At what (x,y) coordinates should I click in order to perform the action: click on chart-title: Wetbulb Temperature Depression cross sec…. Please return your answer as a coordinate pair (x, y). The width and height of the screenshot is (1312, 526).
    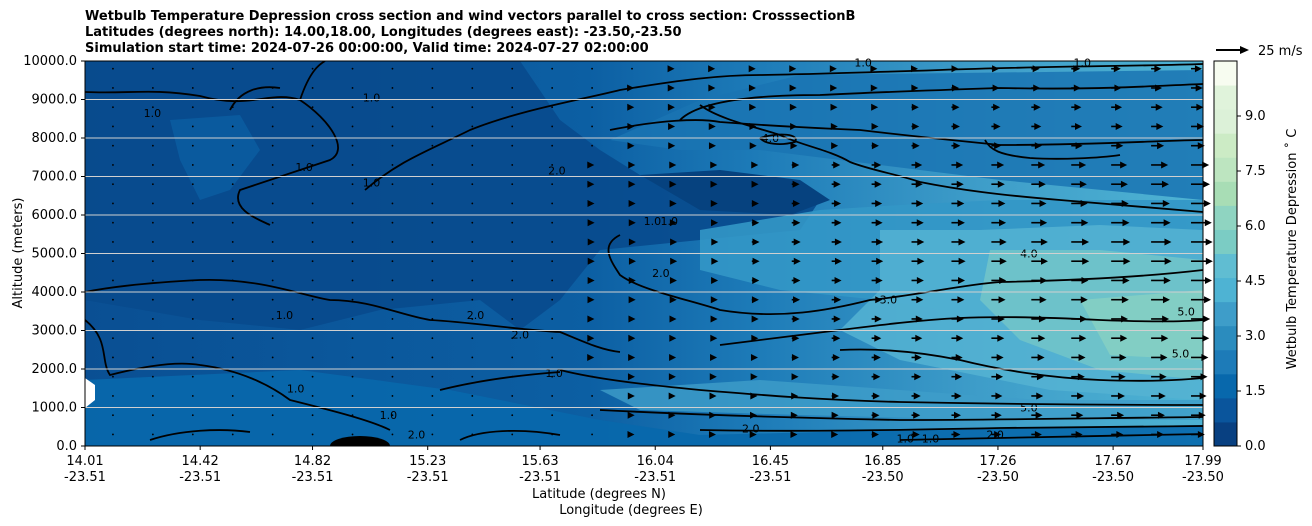
    Looking at the image, I should click on (470, 33).